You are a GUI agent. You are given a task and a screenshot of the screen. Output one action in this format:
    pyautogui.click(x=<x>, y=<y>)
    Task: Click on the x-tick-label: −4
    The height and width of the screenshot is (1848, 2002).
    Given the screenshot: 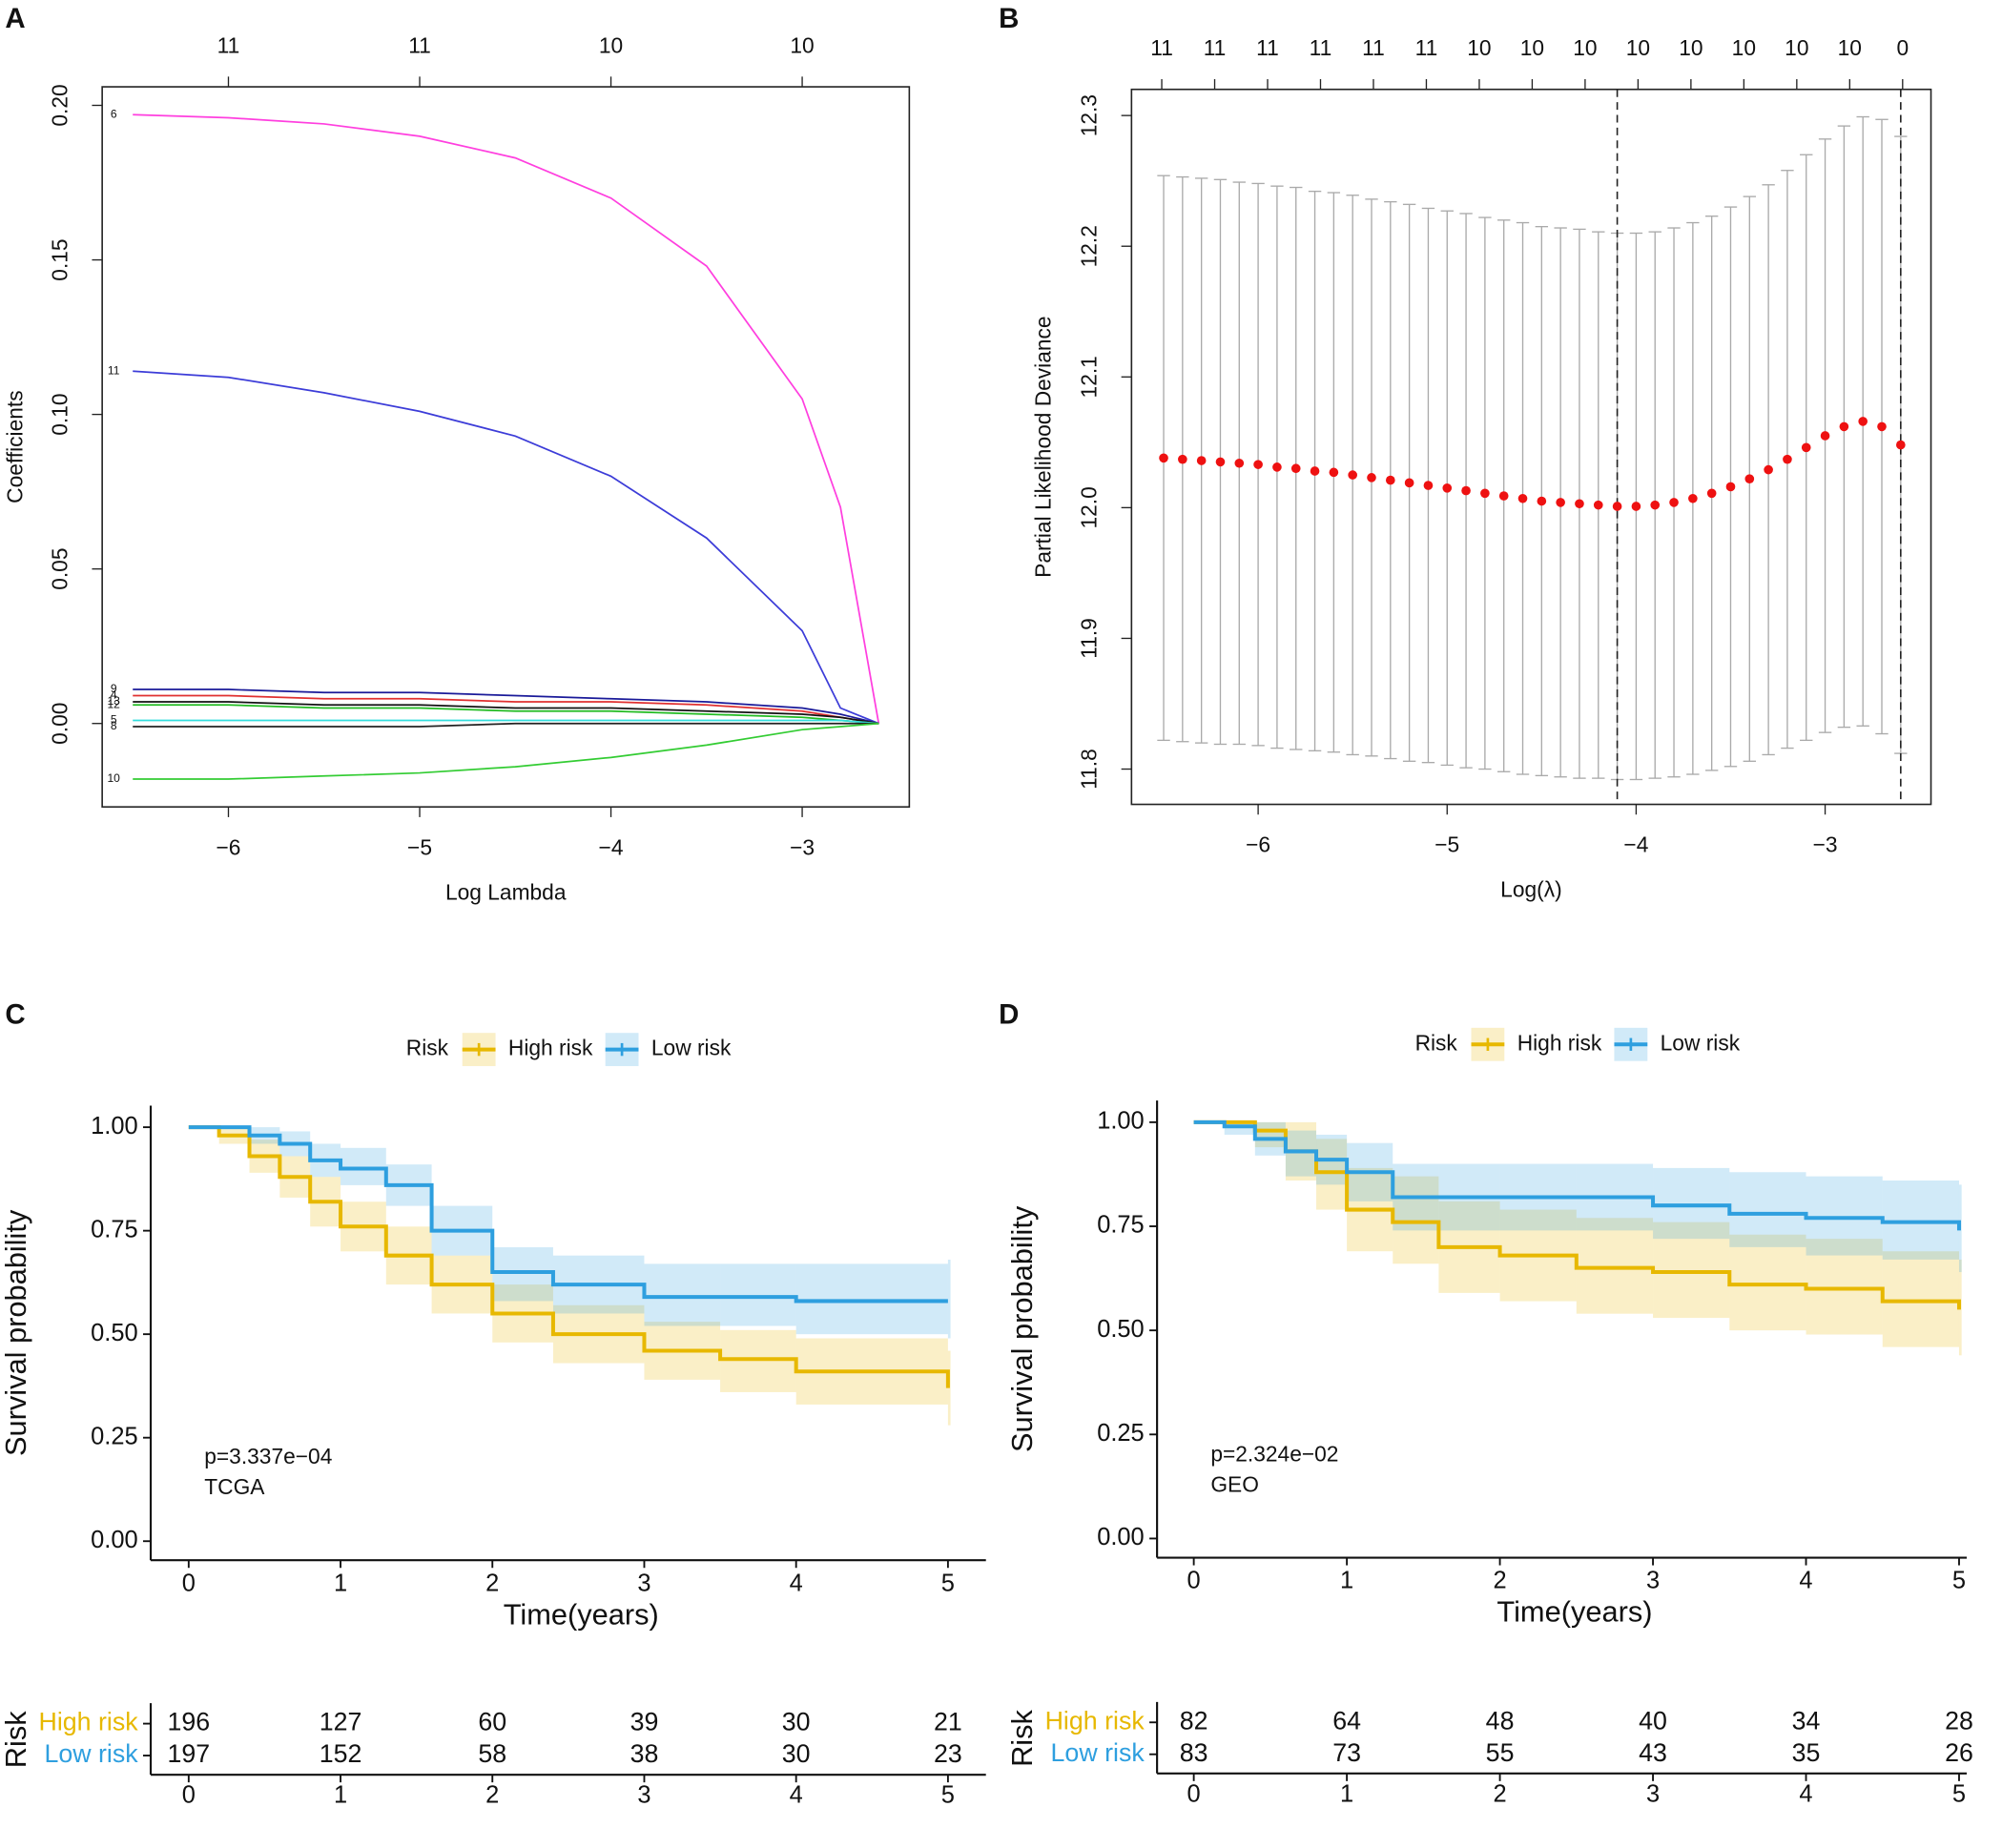 What is the action you would take?
    pyautogui.click(x=611, y=846)
    